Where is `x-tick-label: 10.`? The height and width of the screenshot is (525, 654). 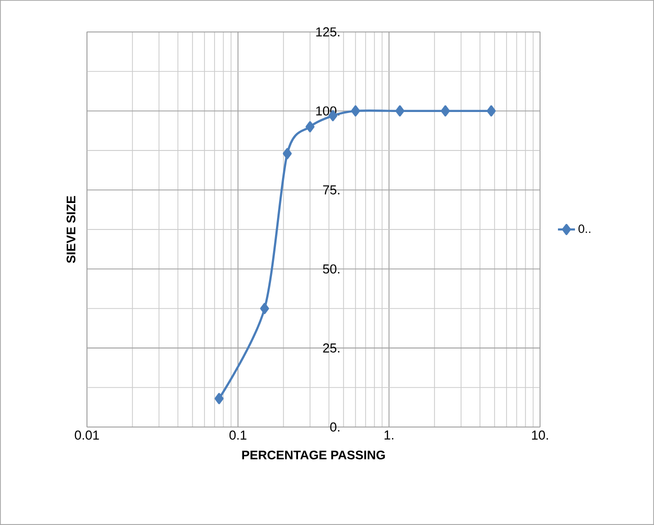 x-tick-label: 10. is located at coordinates (540, 435).